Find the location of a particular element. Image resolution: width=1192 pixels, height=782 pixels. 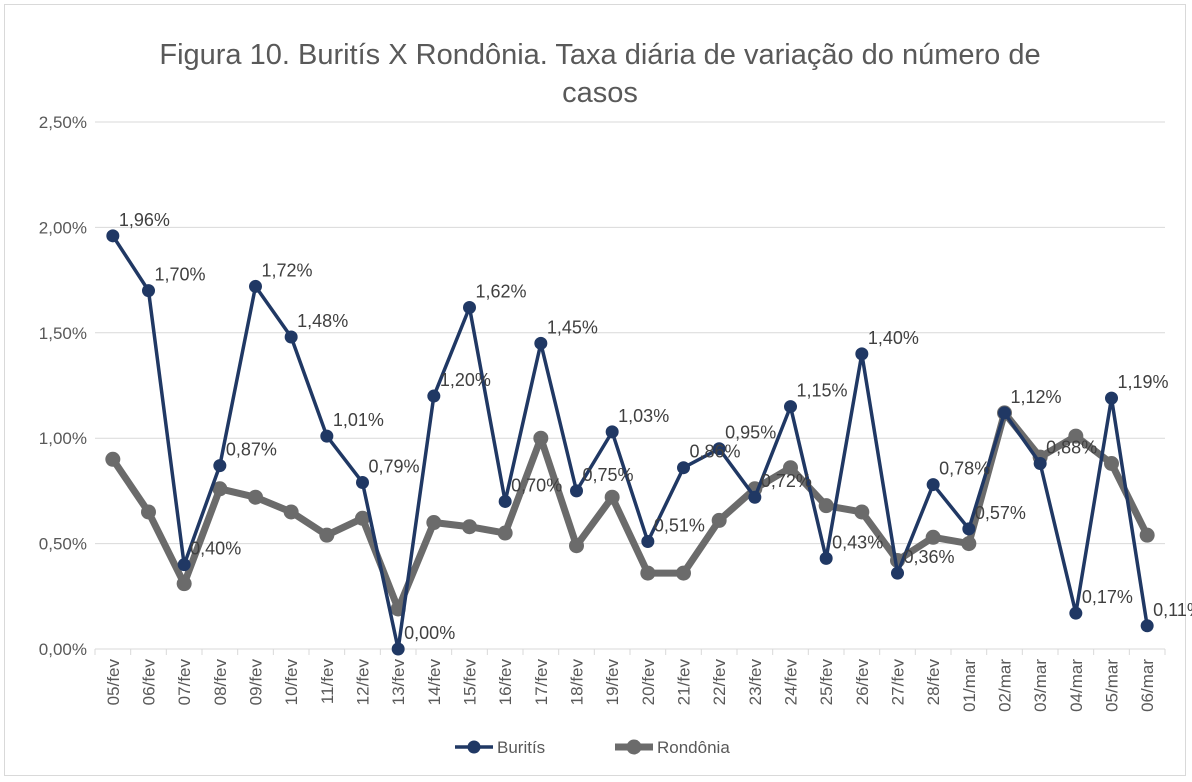

data-label: 1,15% is located at coordinates (822, 391).